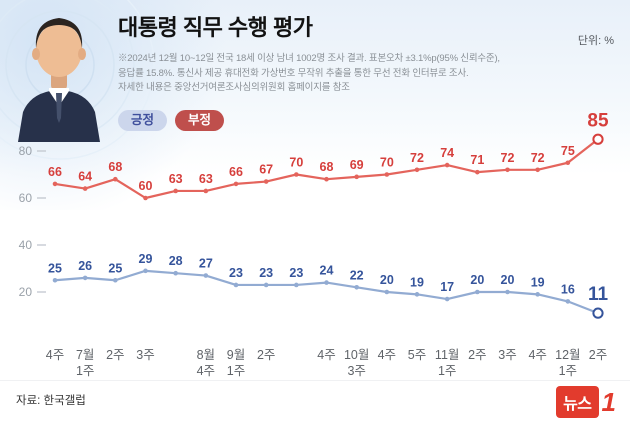 Image resolution: width=630 pixels, height=427 pixels. Describe the element at coordinates (206, 355) in the screenshot. I see `x-axis-label: 8월` at that location.